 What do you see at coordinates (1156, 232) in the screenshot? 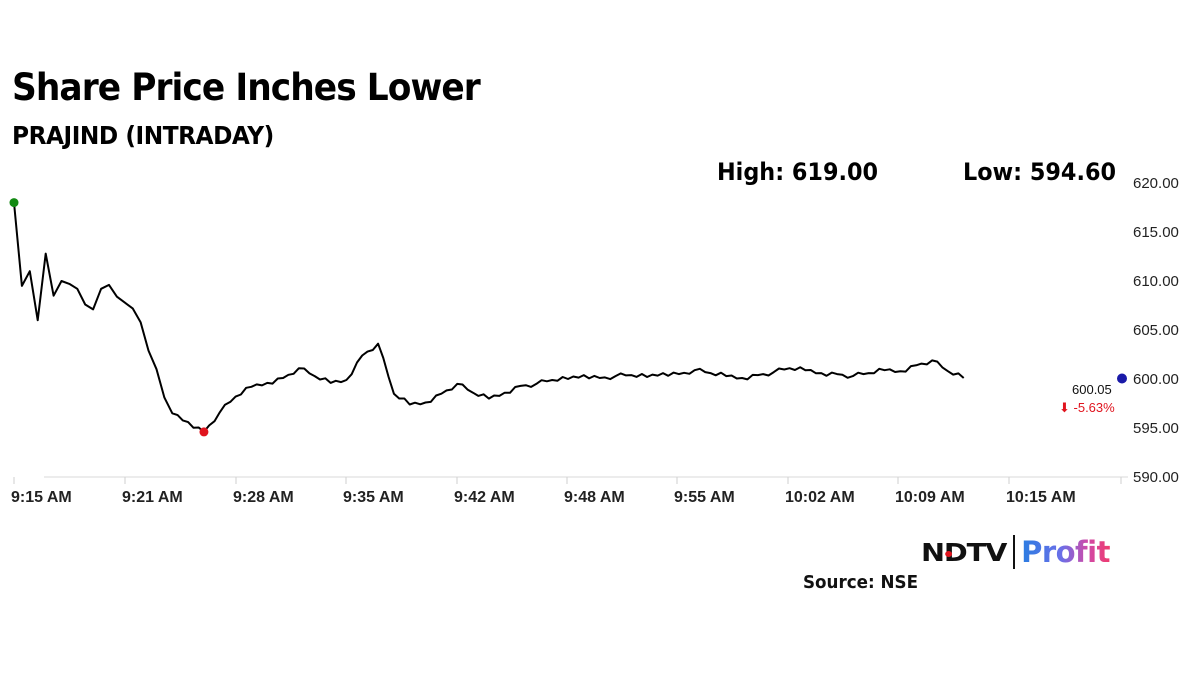
I see `y-tick-label: 615.00` at bounding box center [1156, 232].